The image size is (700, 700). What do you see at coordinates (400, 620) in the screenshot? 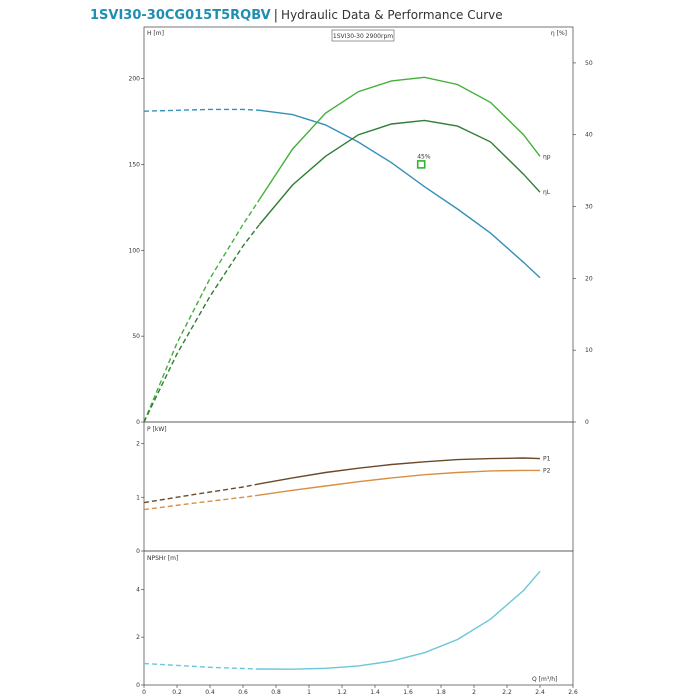
I see `series-npsh-line` at bounding box center [400, 620].